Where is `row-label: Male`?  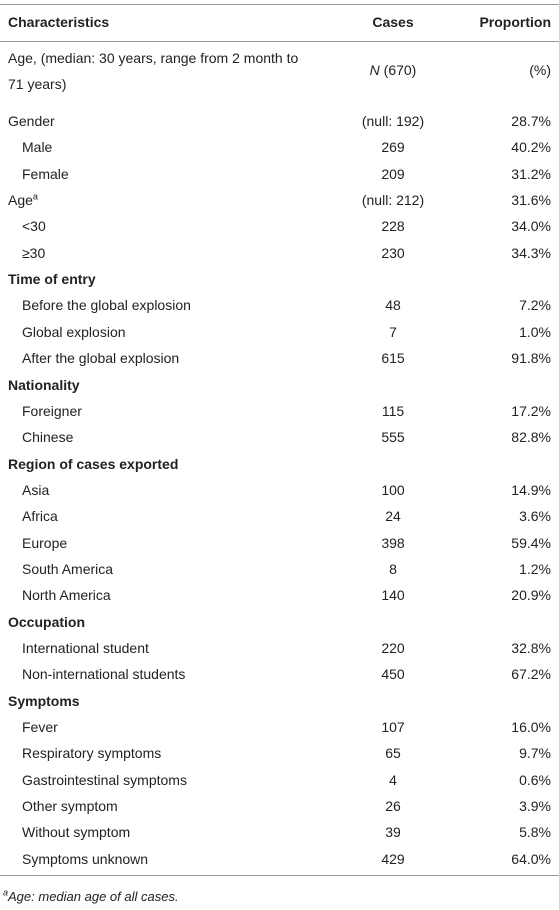 row-label: Male is located at coordinates (37, 147).